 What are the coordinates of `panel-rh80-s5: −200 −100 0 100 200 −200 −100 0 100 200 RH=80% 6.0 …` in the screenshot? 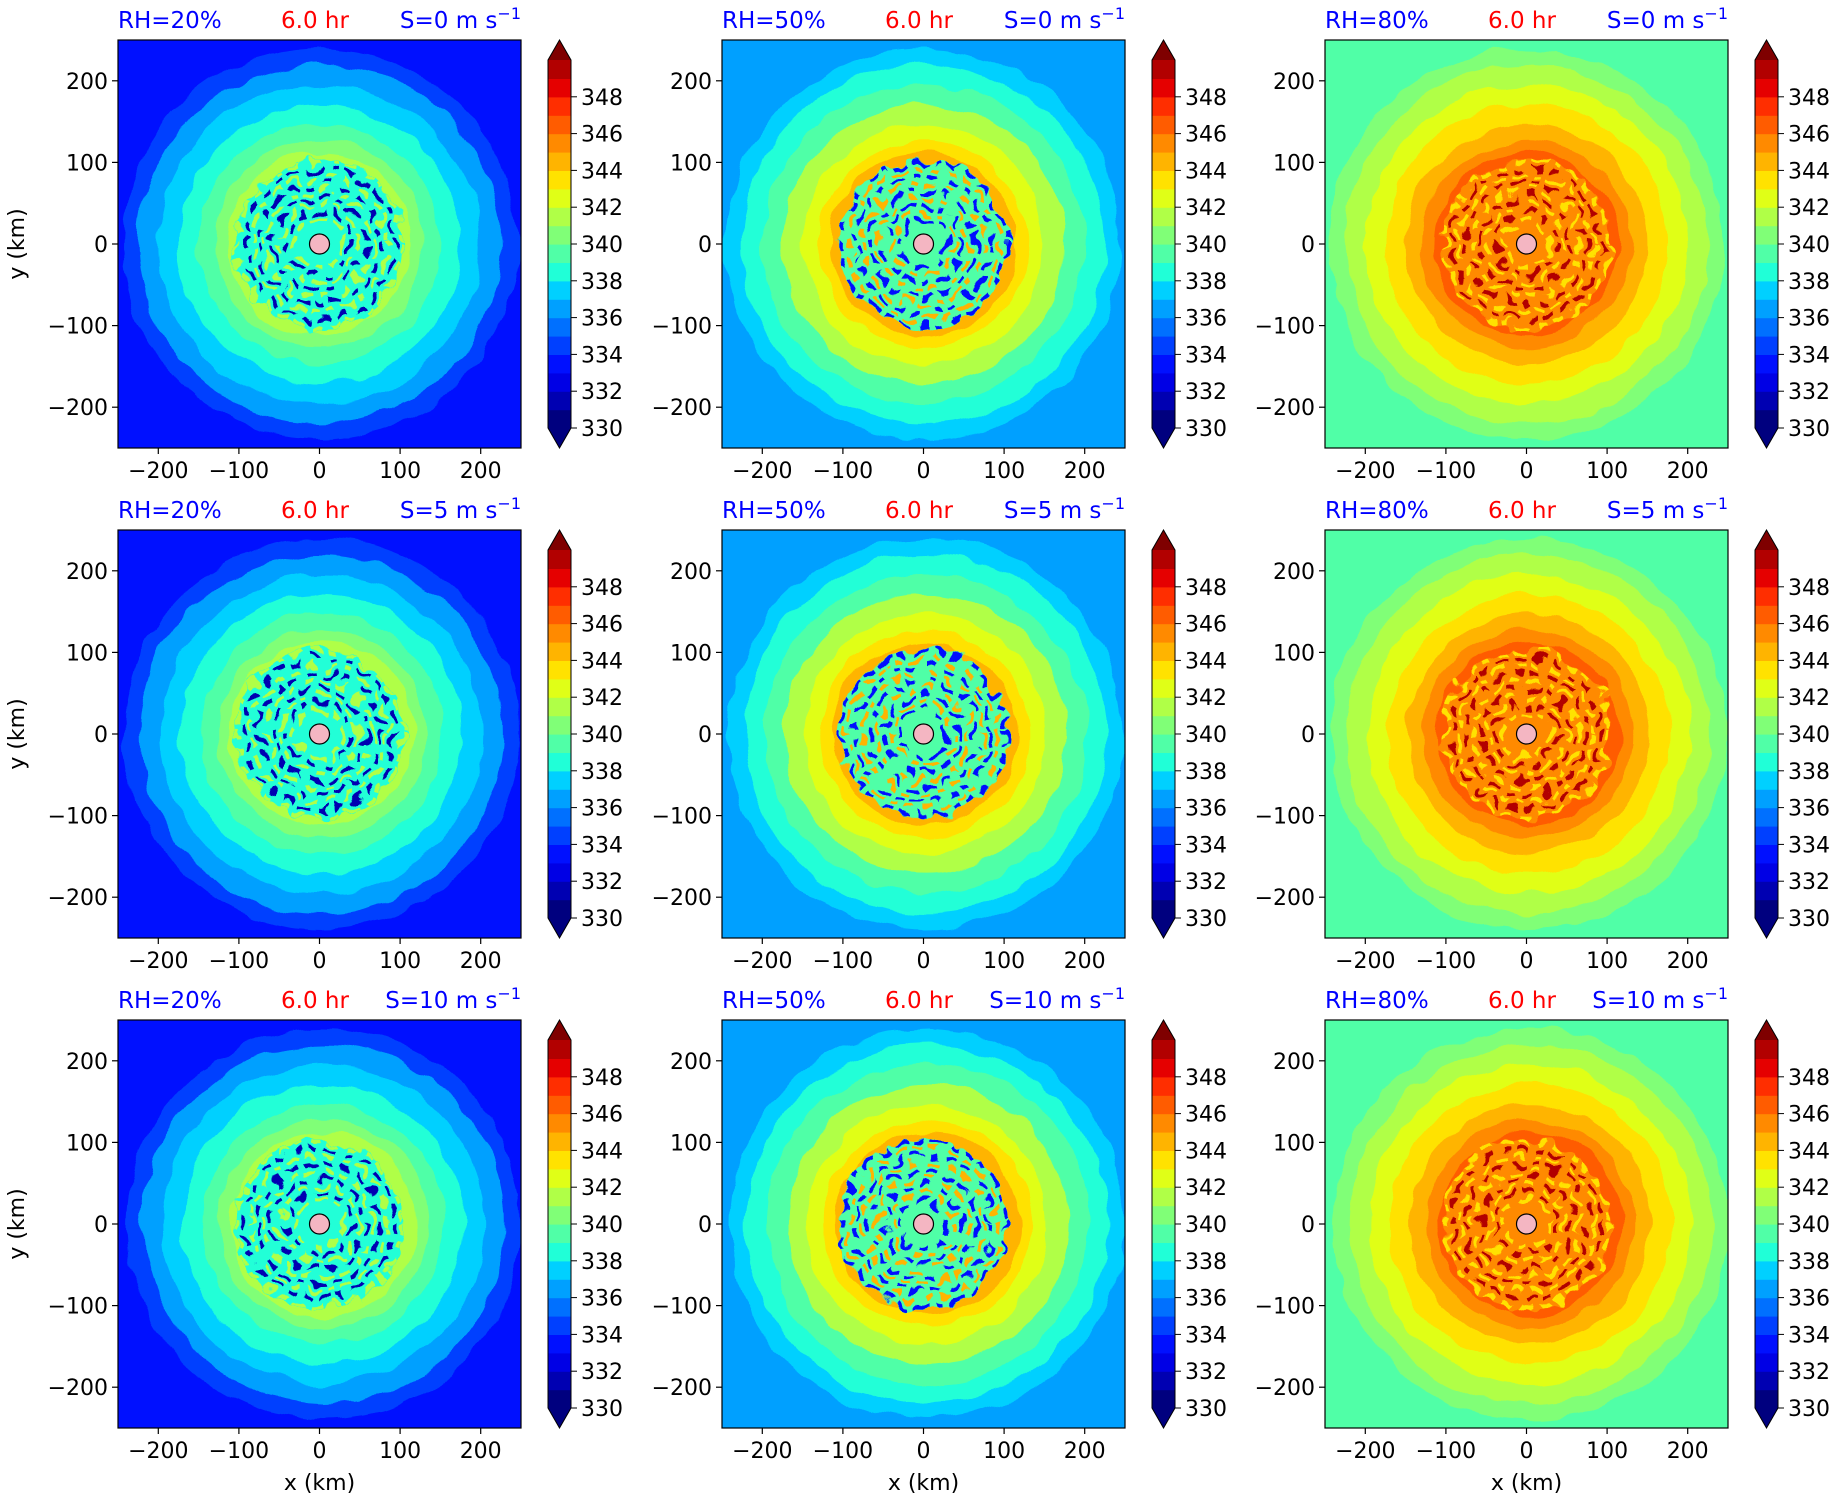 It's located at (1542, 734).